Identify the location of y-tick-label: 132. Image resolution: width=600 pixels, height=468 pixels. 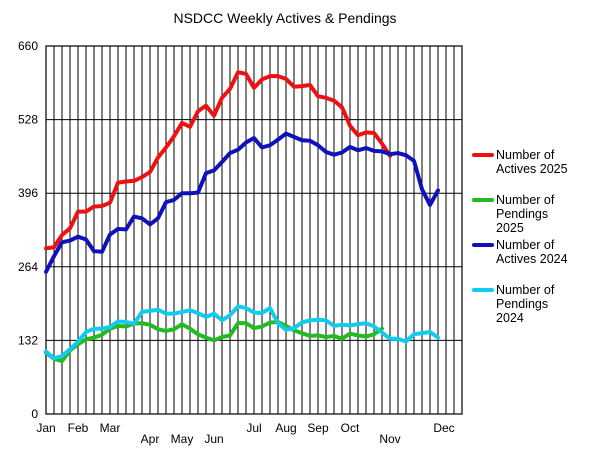
(28, 340).